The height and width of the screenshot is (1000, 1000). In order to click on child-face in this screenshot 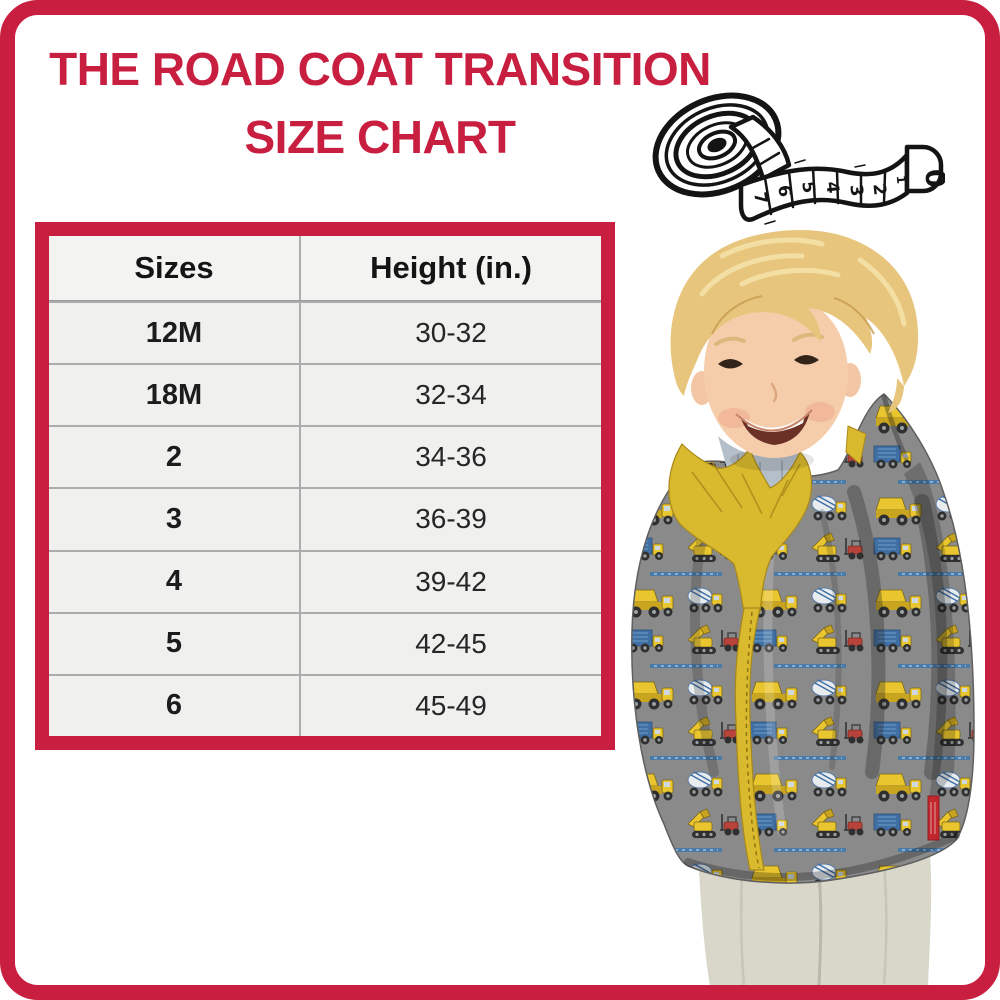, I will do `click(776, 382)`.